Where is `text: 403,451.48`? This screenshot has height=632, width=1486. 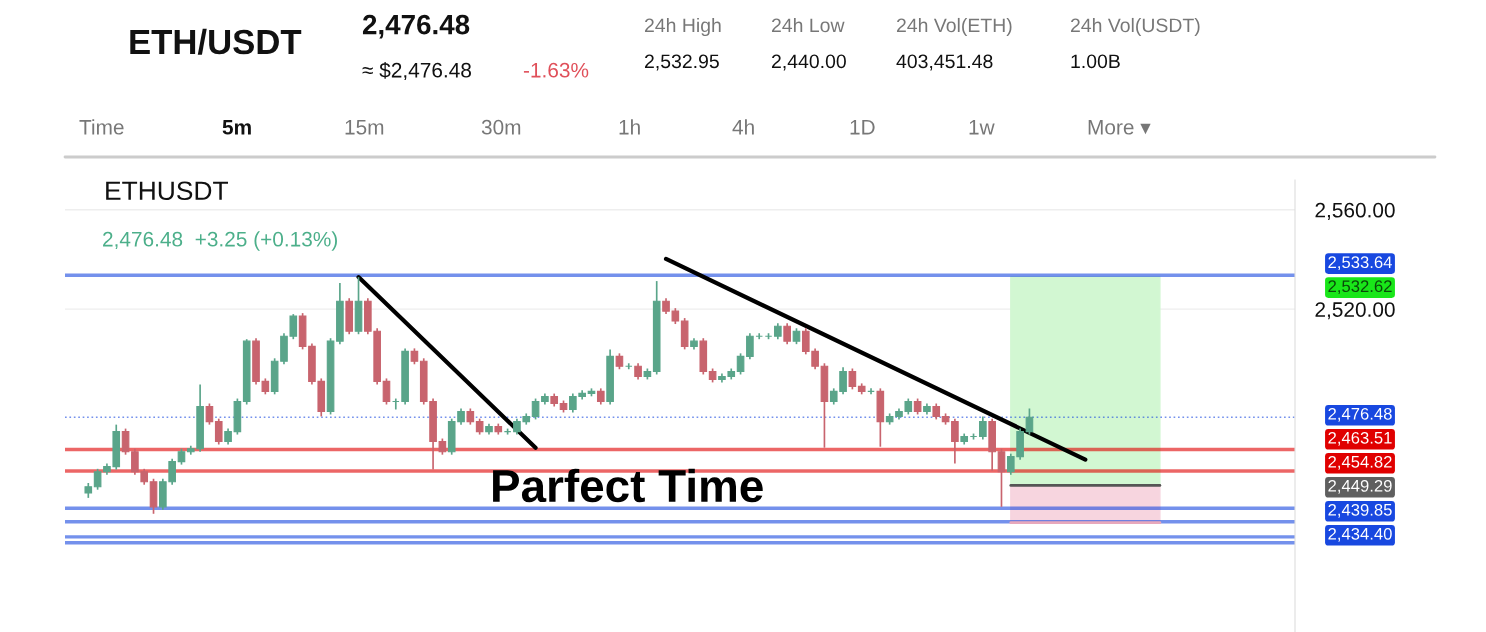
text: 403,451.48 is located at coordinates (944, 62).